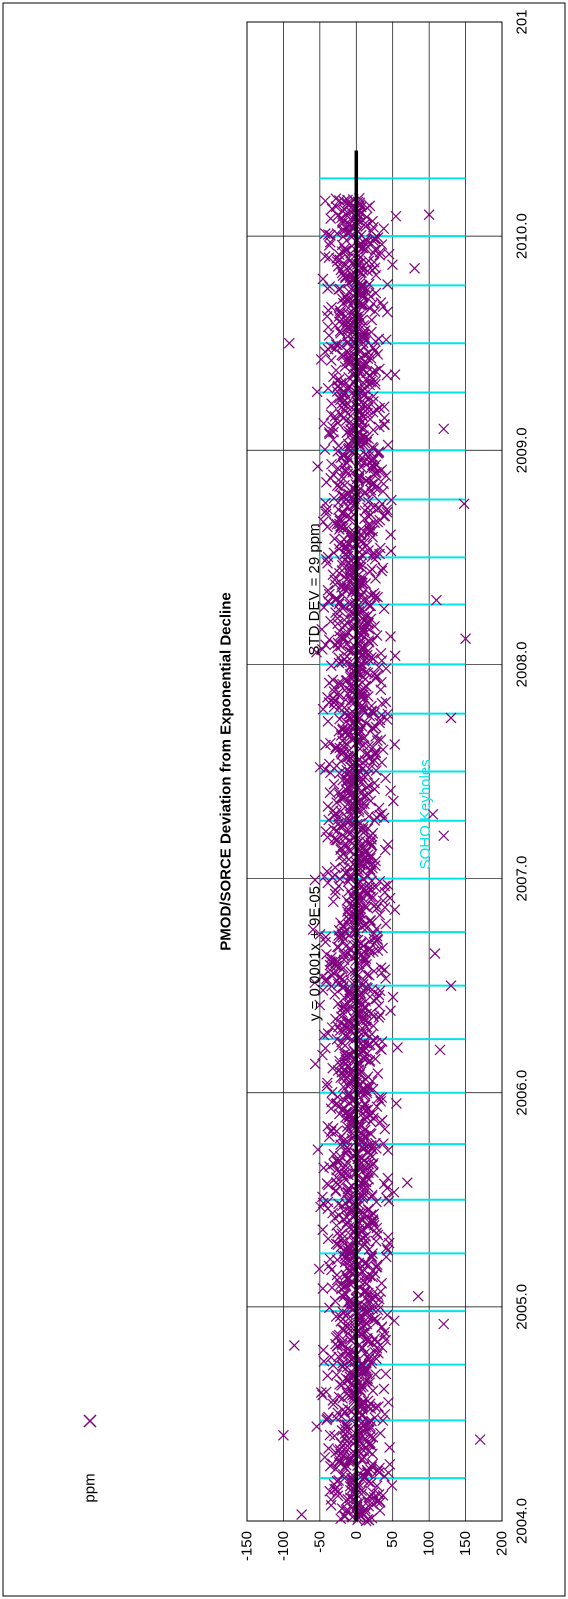 The height and width of the screenshot is (1599, 568). What do you see at coordinates (502, 1543) in the screenshot?
I see `value-tick-label: 200` at bounding box center [502, 1543].